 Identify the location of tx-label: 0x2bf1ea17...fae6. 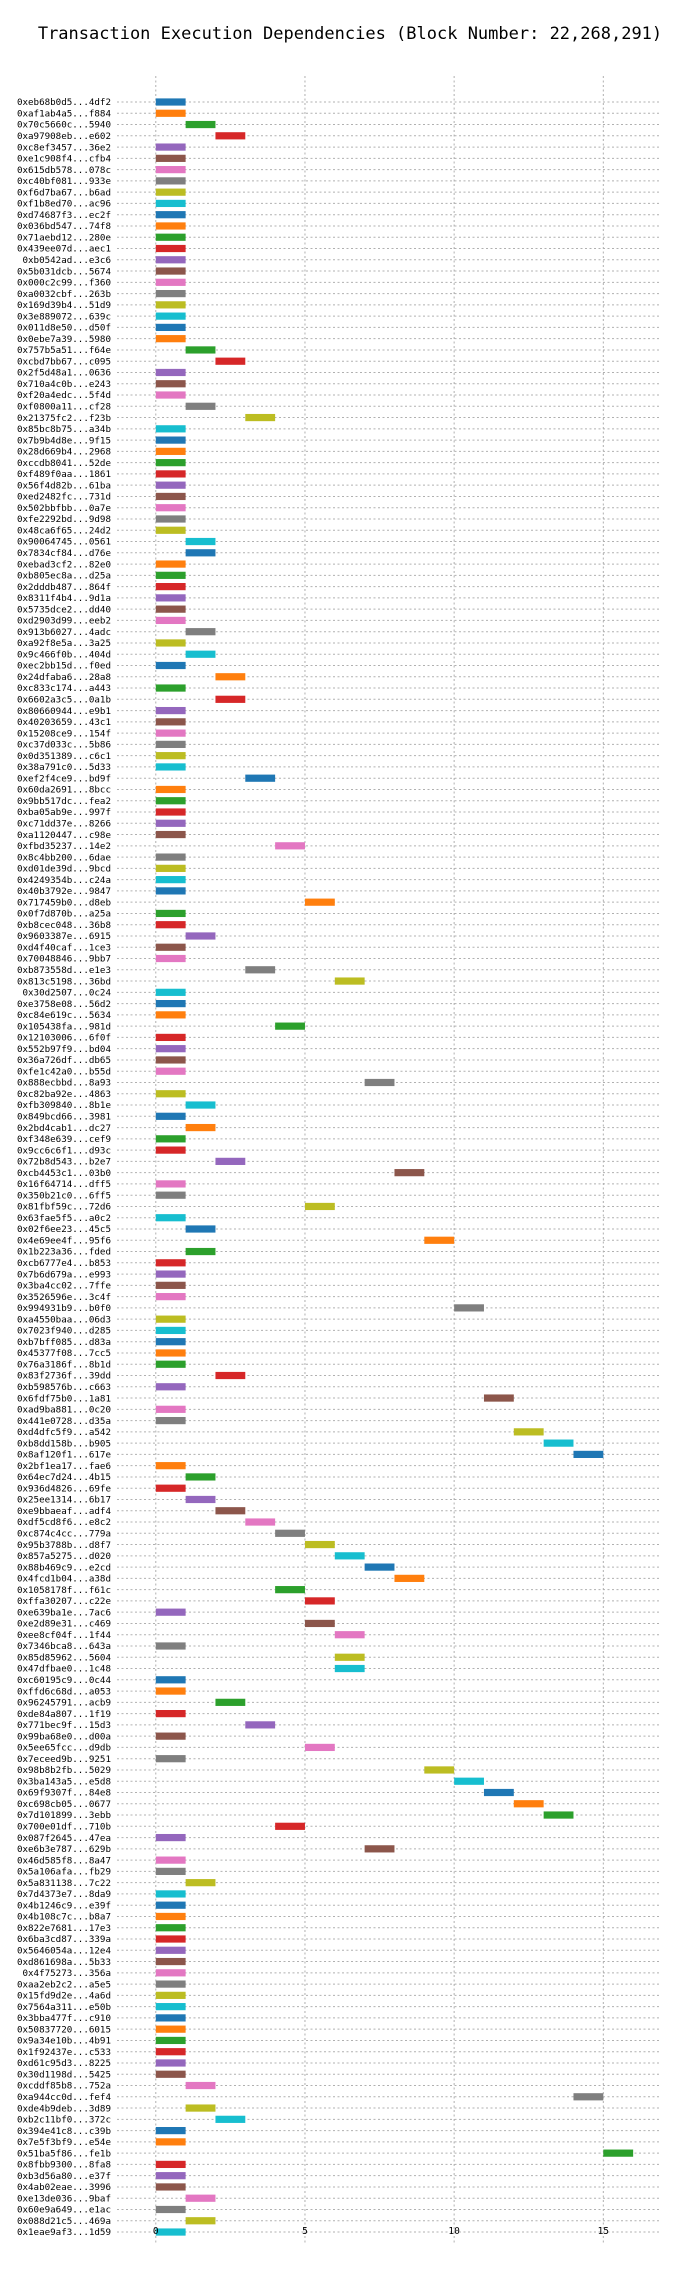
(64, 1466).